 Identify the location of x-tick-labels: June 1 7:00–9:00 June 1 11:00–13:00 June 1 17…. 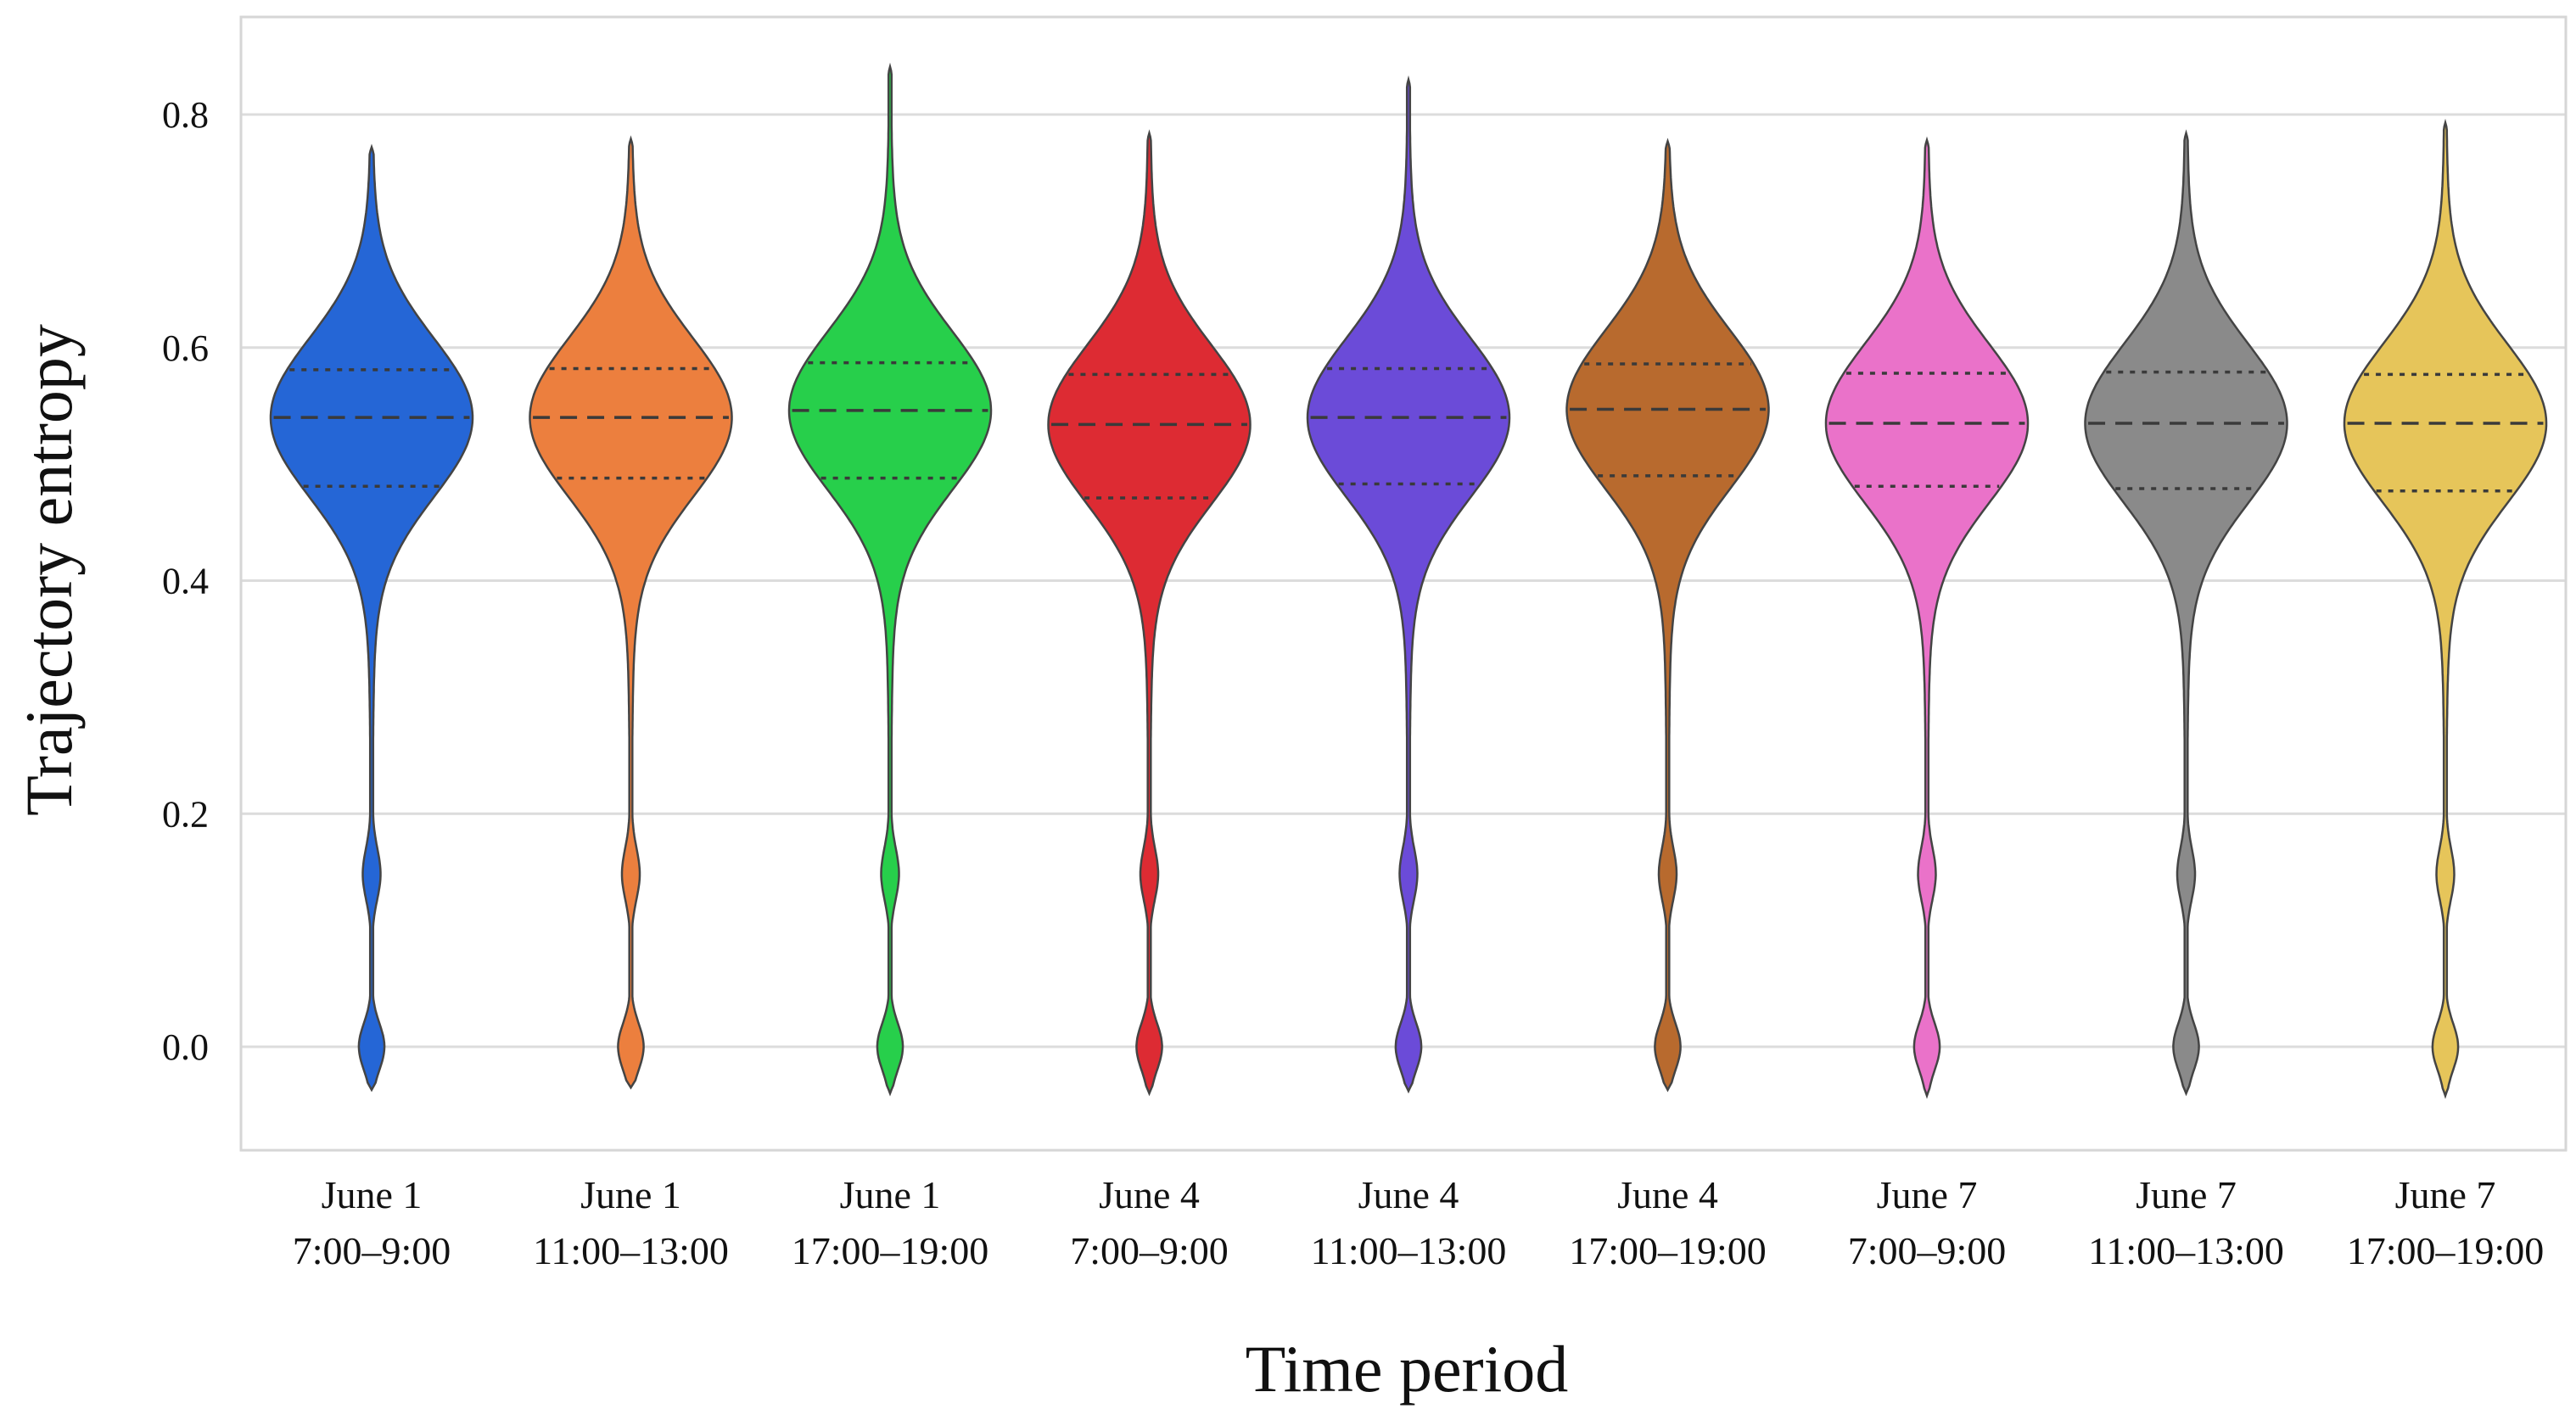
(1419, 1222).